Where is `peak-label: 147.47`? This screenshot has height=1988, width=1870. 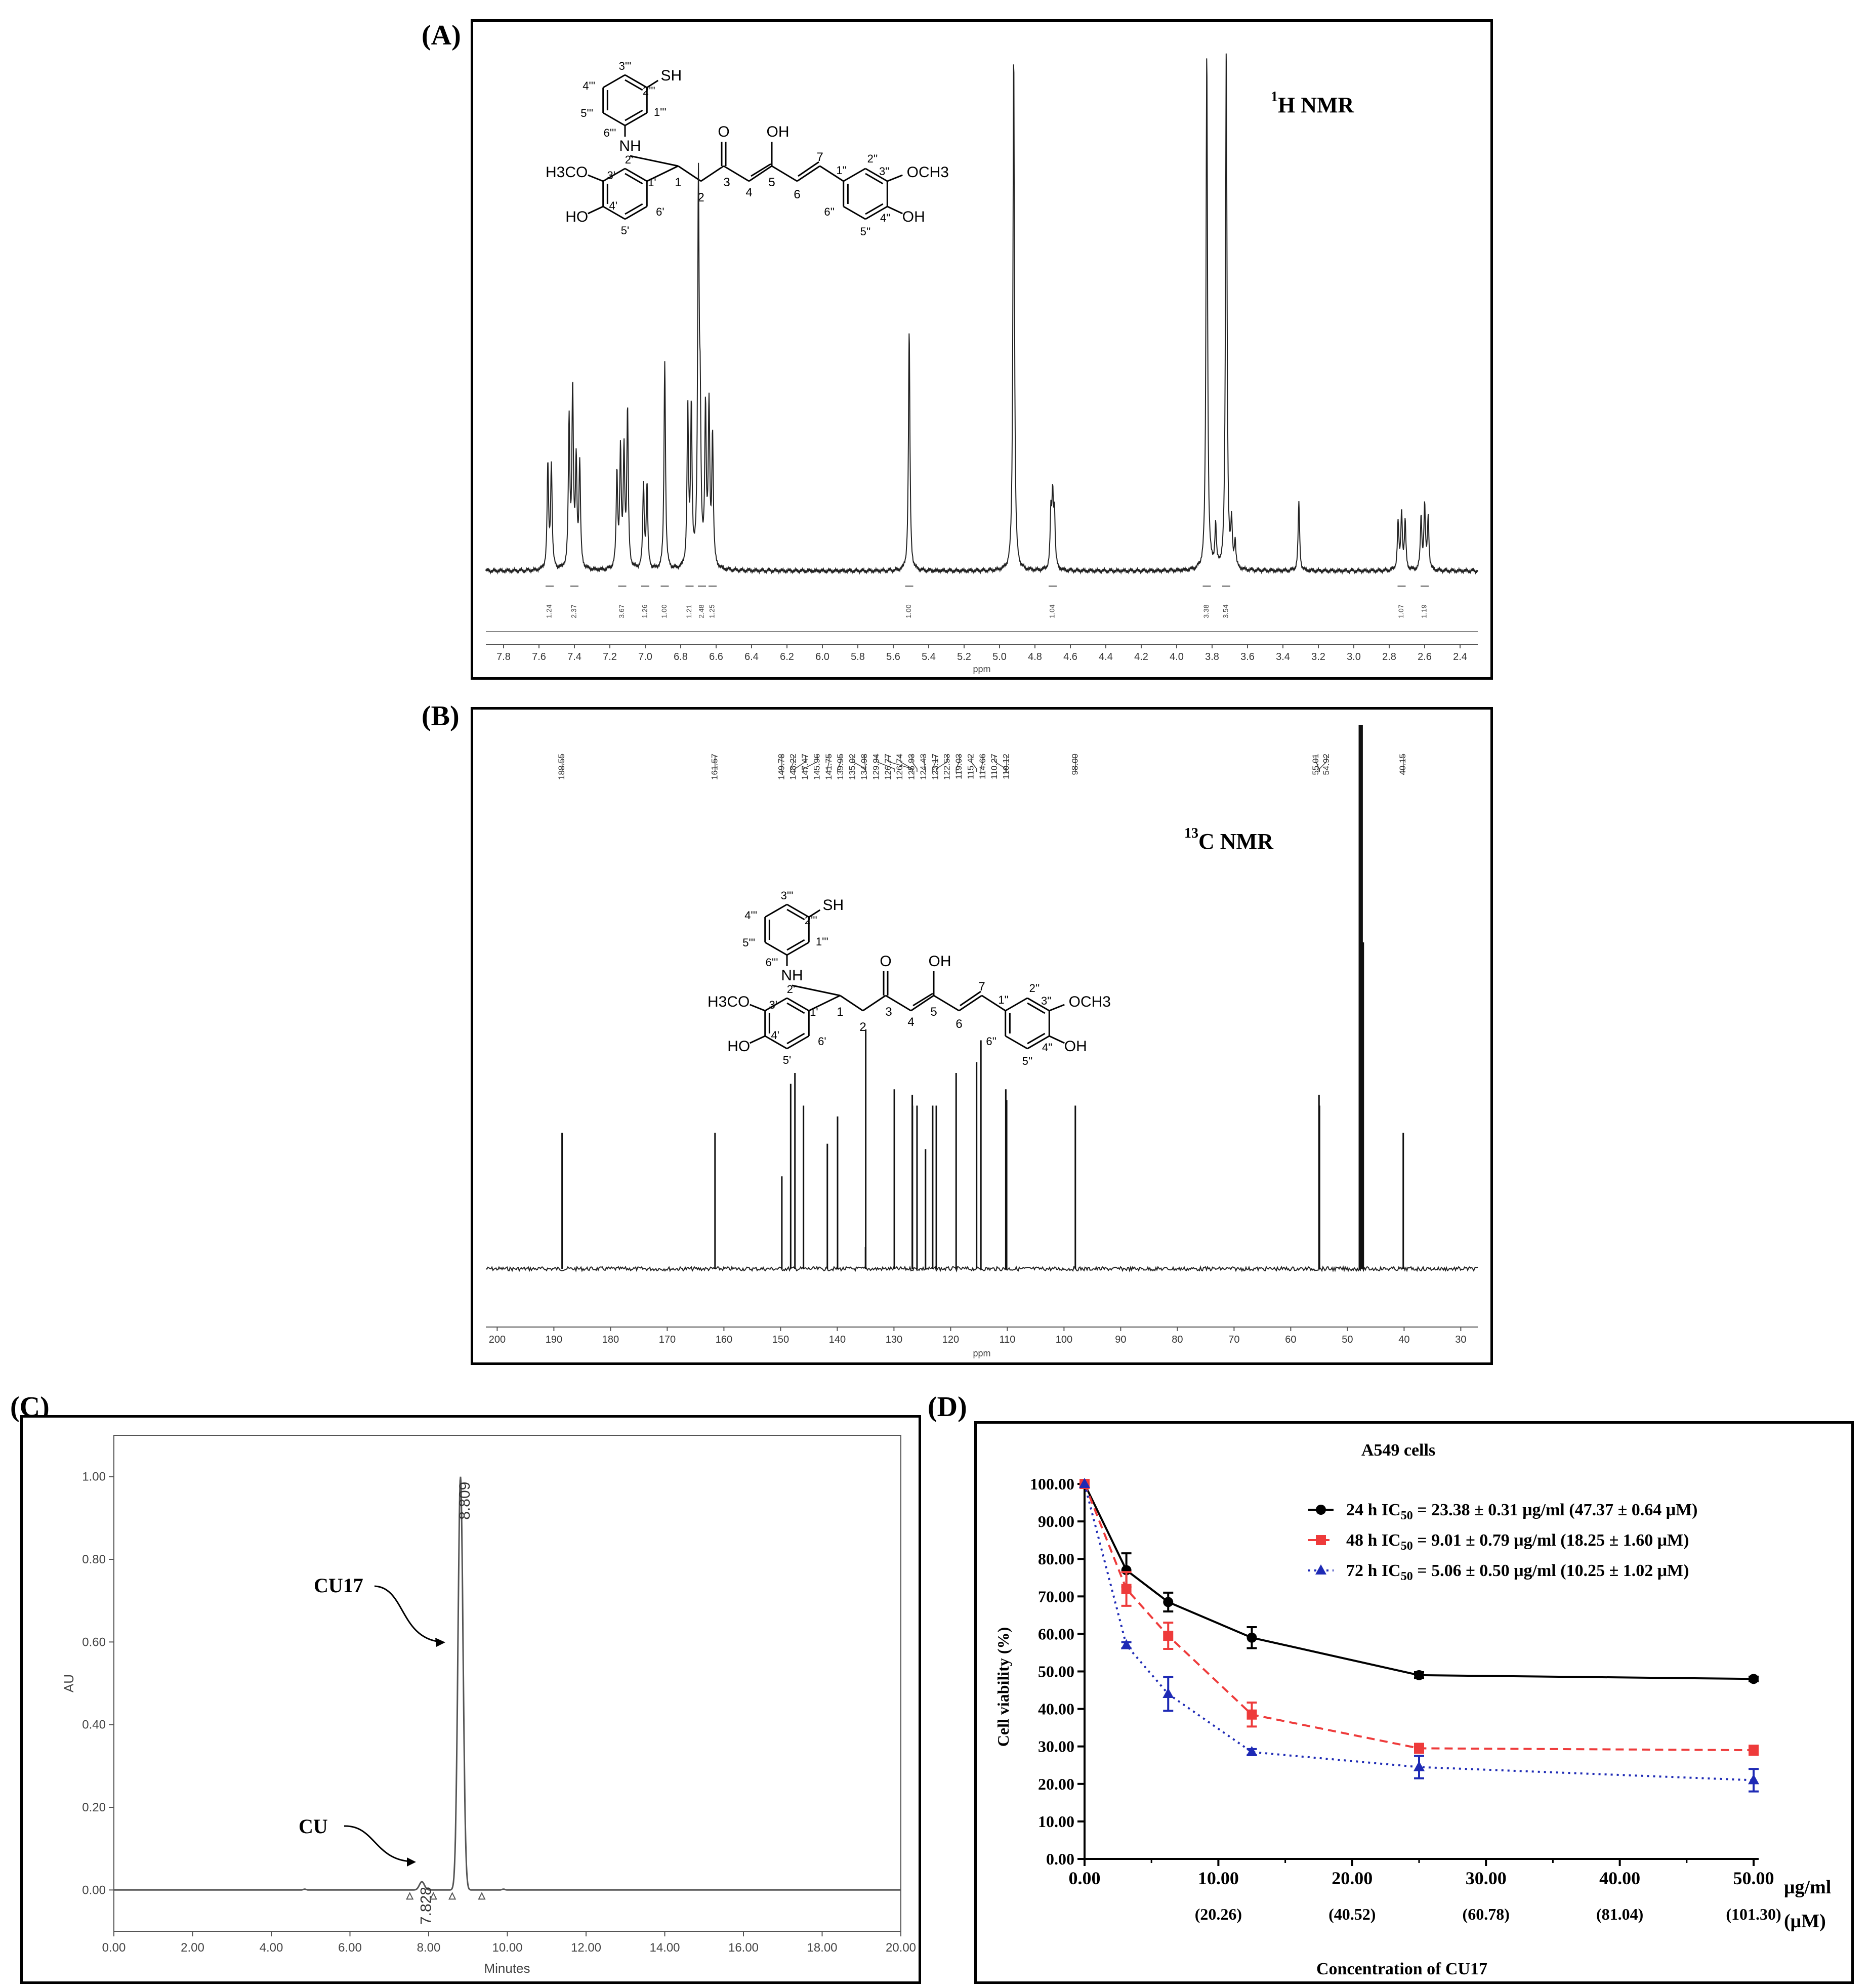
peak-label: 147.47 is located at coordinates (805, 767).